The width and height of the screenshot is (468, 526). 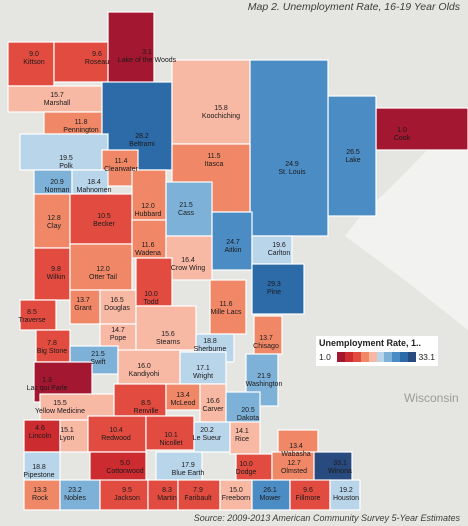 What do you see at coordinates (97, 362) in the screenshot?
I see `county-name-label: Swift` at bounding box center [97, 362].